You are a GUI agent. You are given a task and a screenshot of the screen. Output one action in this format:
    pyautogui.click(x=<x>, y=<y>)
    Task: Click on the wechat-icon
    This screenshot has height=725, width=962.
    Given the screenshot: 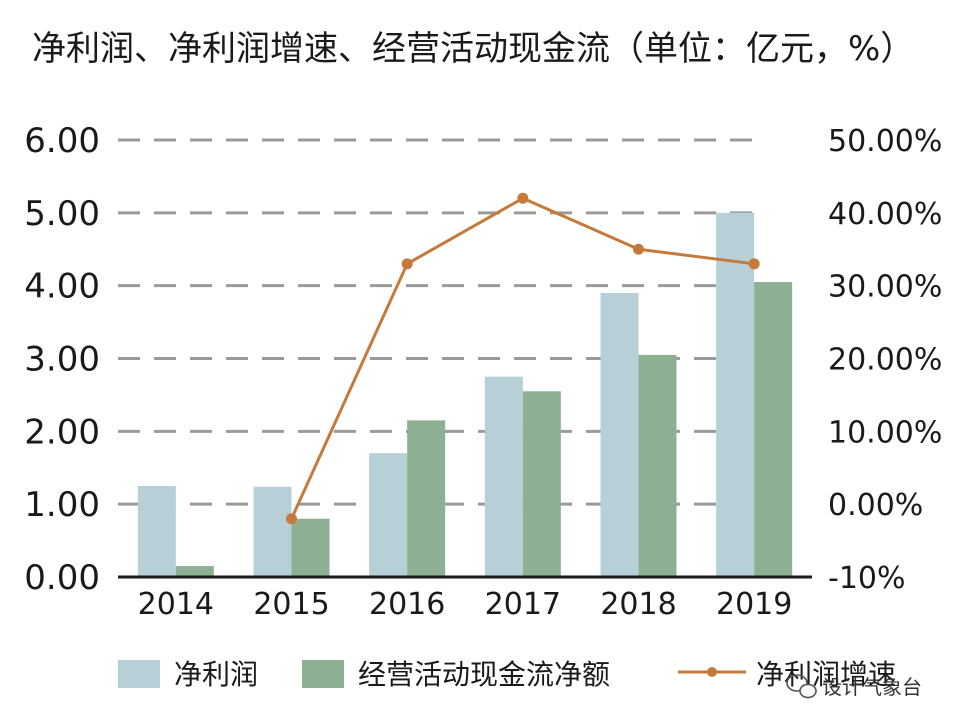 What is the action you would take?
    pyautogui.click(x=801, y=686)
    